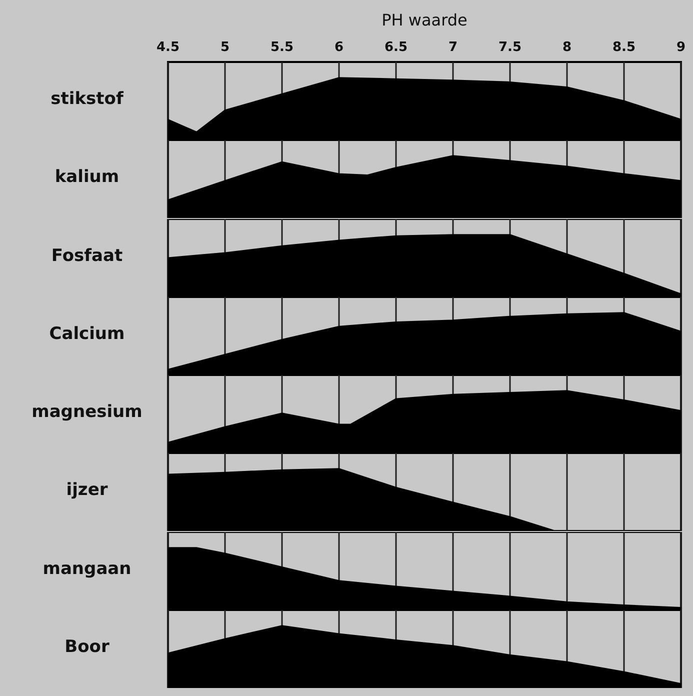 This screenshot has width=693, height=696. I want to click on text: mangaan, so click(87, 568).